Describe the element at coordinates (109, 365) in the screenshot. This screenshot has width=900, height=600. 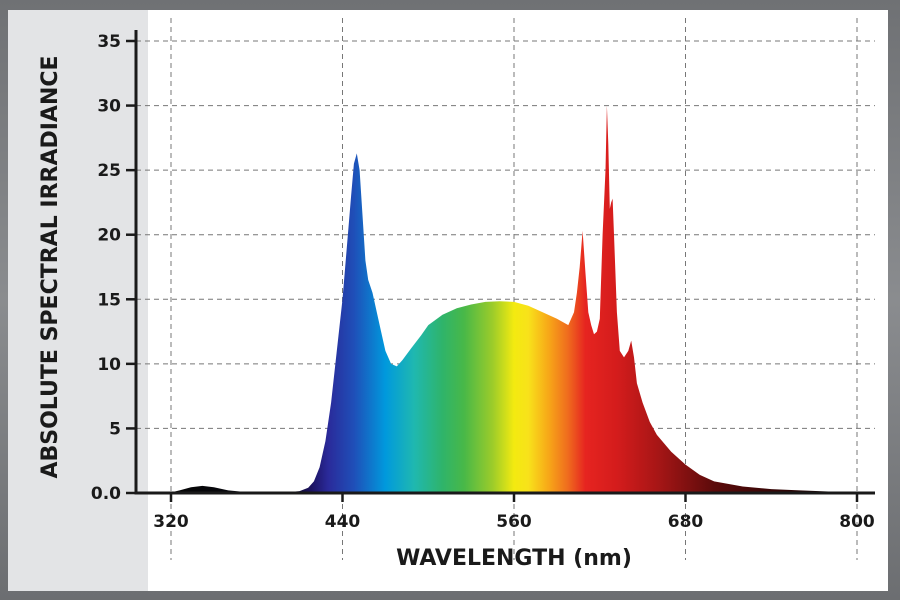
I see `y-tick-label: 10` at that location.